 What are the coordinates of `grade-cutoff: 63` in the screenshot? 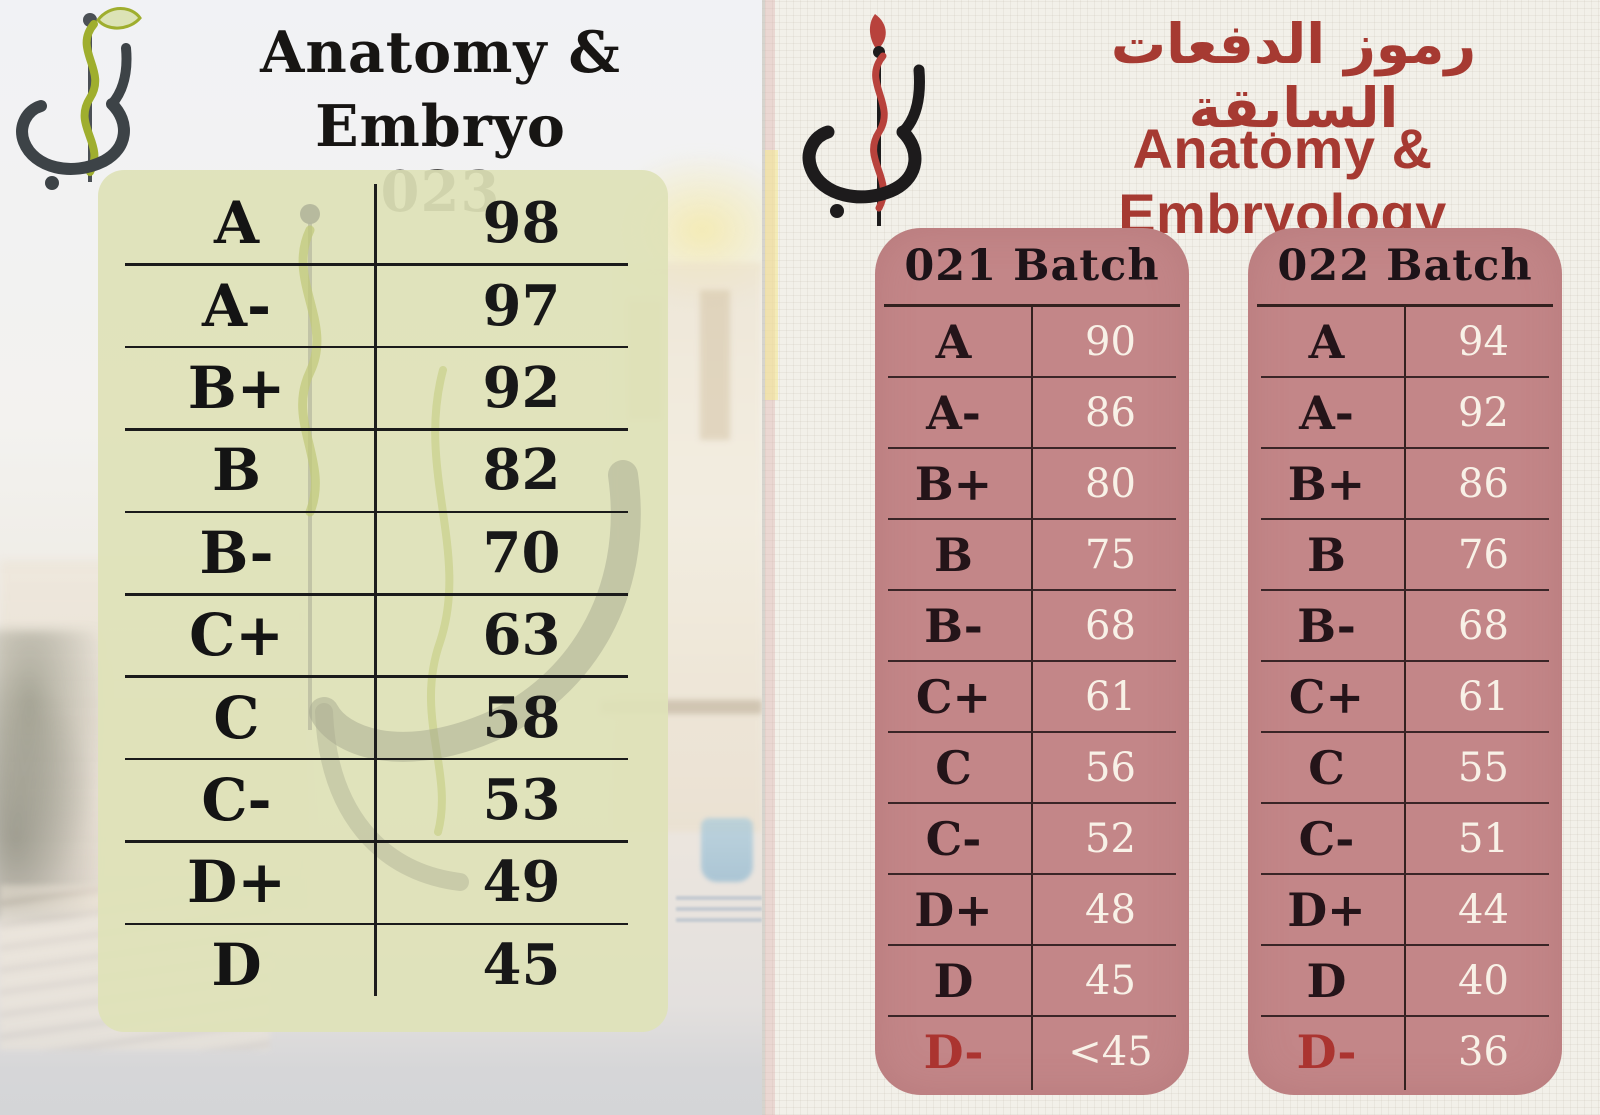 It's located at (521, 635).